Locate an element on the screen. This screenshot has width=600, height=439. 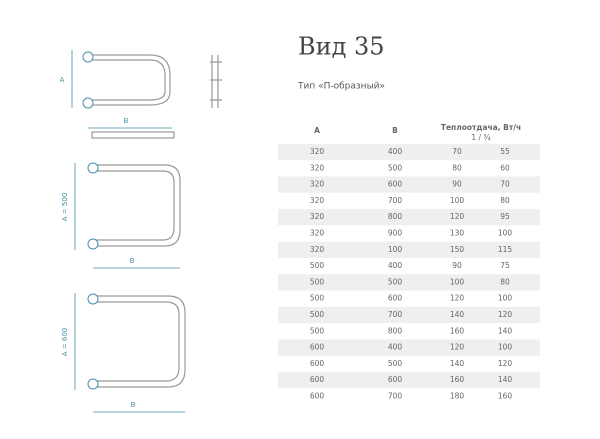
table-cell: 130 is located at coordinates (457, 233).